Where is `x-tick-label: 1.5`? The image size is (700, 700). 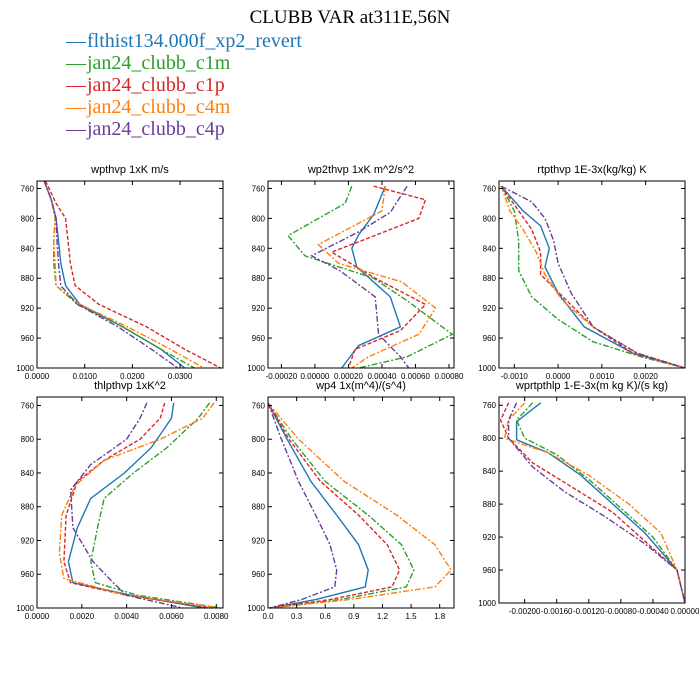
x-tick-label: 1.5 is located at coordinates (412, 616).